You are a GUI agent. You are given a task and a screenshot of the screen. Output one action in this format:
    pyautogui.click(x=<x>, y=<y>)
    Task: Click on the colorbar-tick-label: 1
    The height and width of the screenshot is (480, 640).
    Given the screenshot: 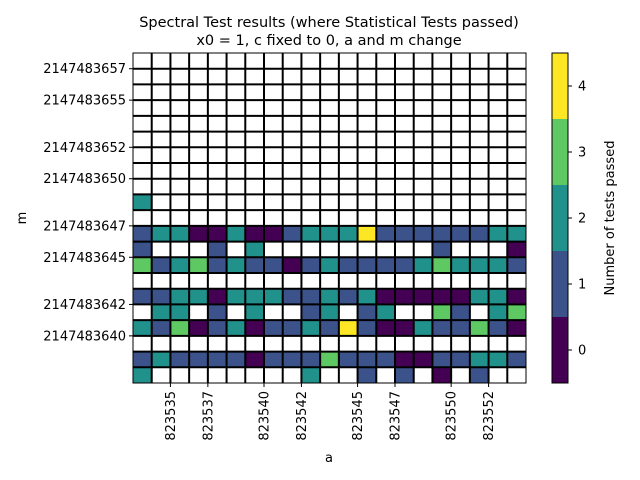 What is the action you would take?
    pyautogui.click(x=582, y=285)
    